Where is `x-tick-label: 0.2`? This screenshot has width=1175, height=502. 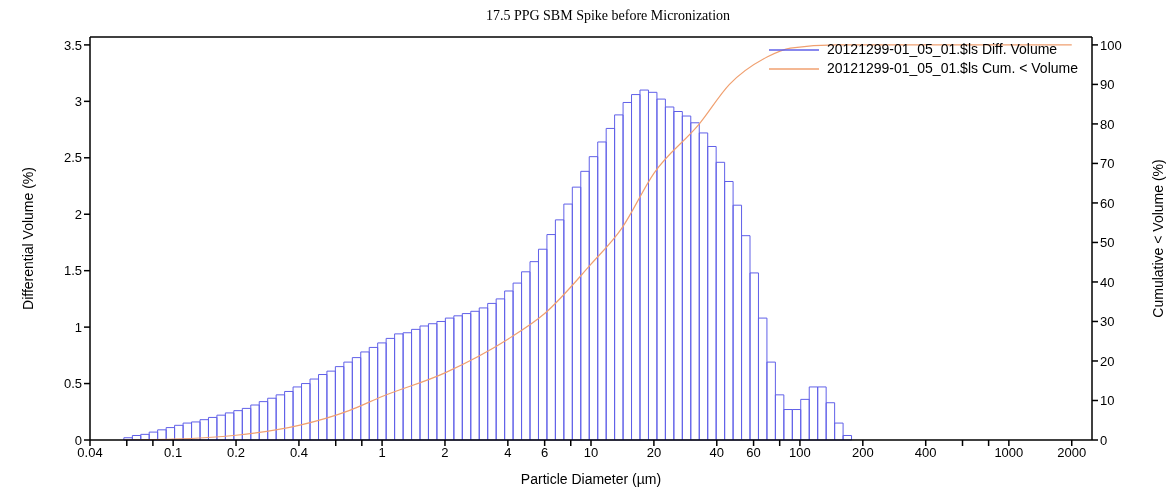 x-tick-label: 0.2 is located at coordinates (236, 453).